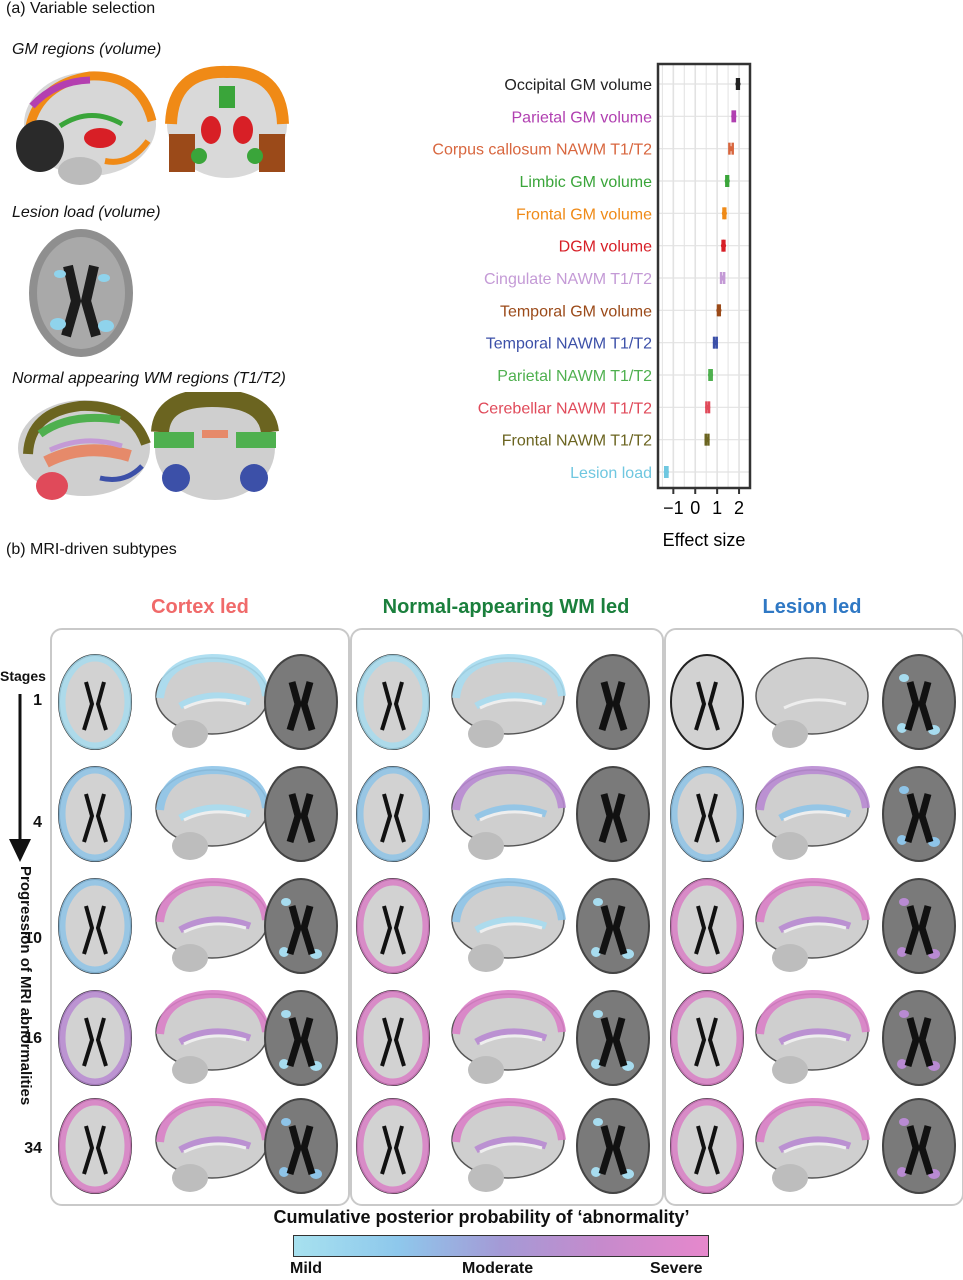 This screenshot has height=1280, width=963. Describe the element at coordinates (200, 917) in the screenshot. I see `subtype-column-cortex` at that location.